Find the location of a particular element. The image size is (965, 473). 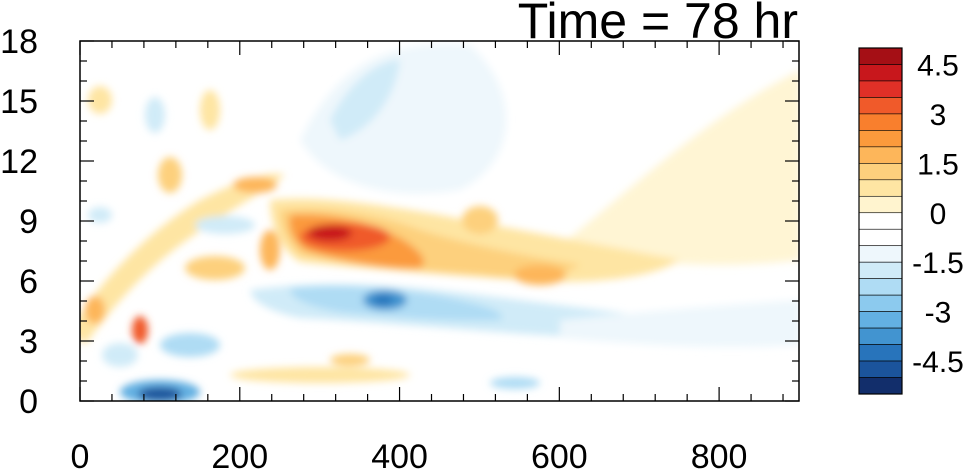

cold-core-peak is located at coordinates (383, 300).